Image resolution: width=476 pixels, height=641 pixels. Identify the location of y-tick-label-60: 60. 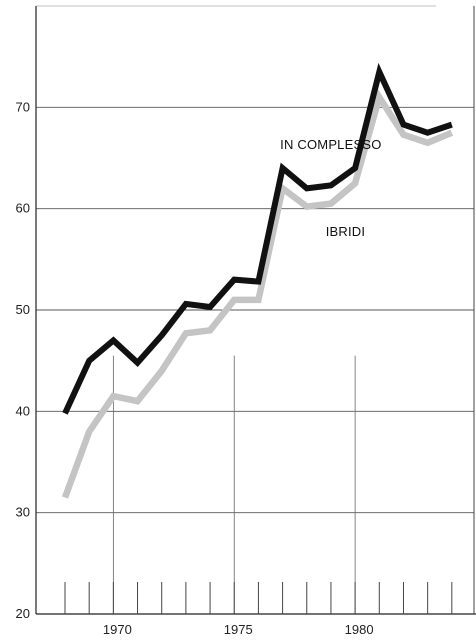
(23, 208).